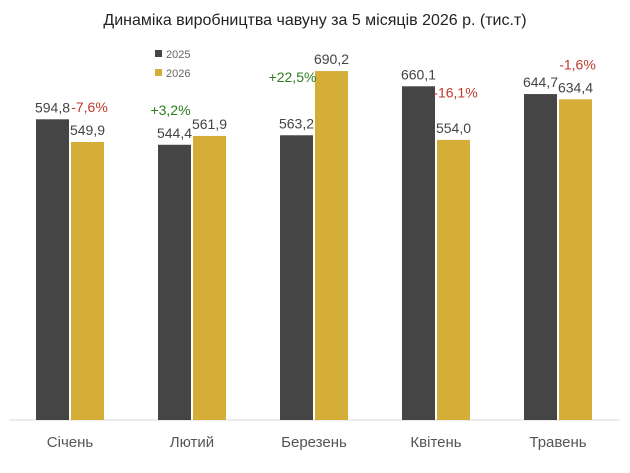 This screenshot has height=473, width=630. I want to click on change-label-1: +3,2%, so click(170, 110).